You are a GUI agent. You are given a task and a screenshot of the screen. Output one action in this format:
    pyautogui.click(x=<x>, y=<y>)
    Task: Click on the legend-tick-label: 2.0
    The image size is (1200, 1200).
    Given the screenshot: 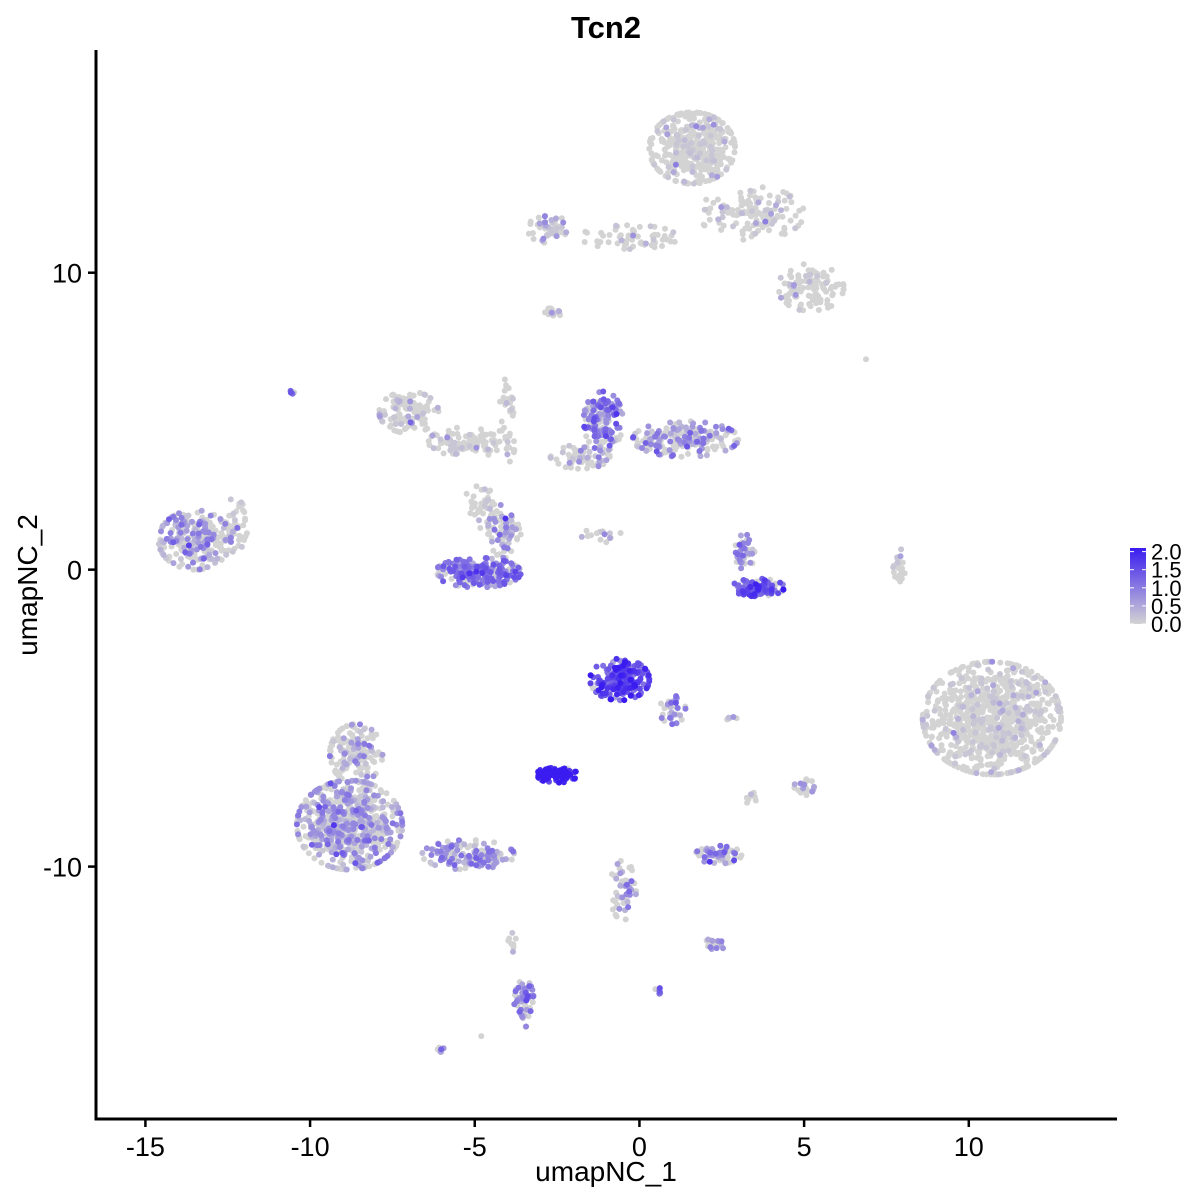 What is the action you would take?
    pyautogui.click(x=1166, y=552)
    